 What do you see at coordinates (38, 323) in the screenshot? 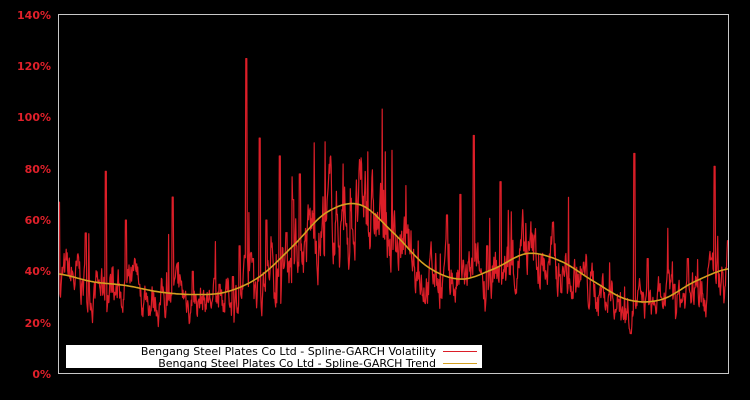
I see `y-tick-label: 20%` at bounding box center [38, 323].